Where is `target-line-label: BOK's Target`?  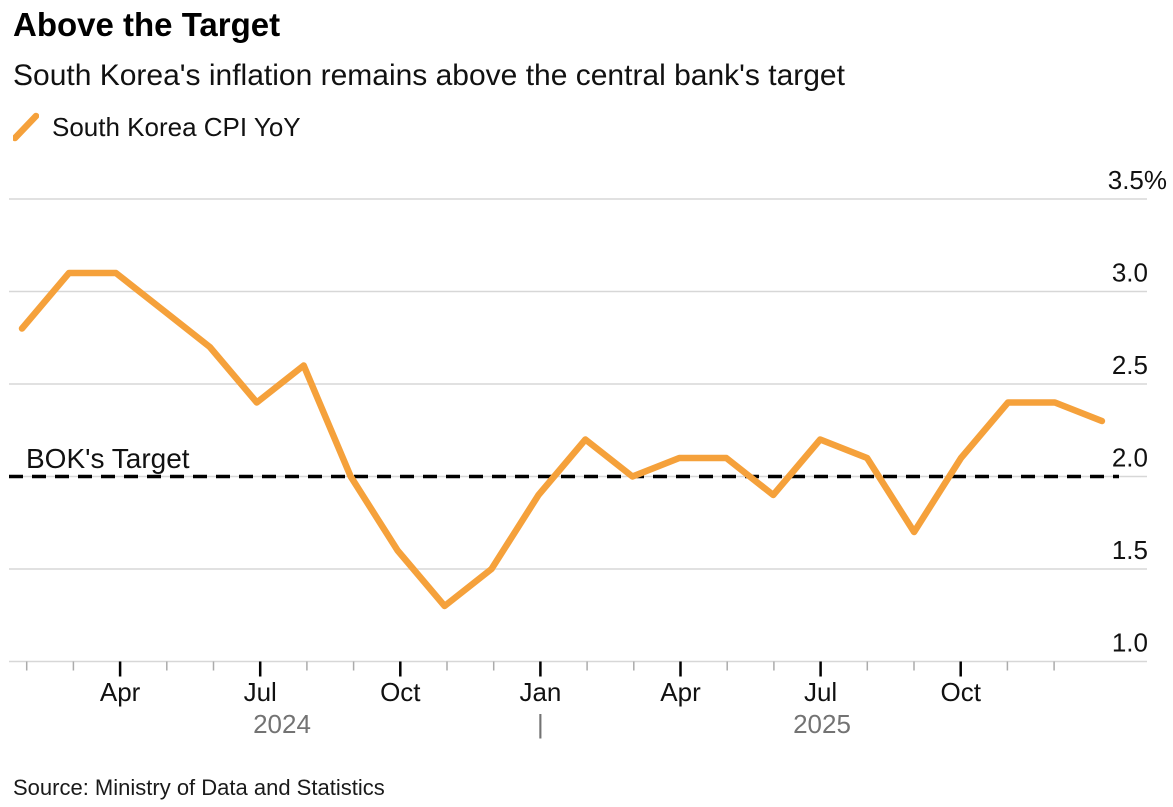
target-line-label: BOK's Target is located at coordinates (108, 458).